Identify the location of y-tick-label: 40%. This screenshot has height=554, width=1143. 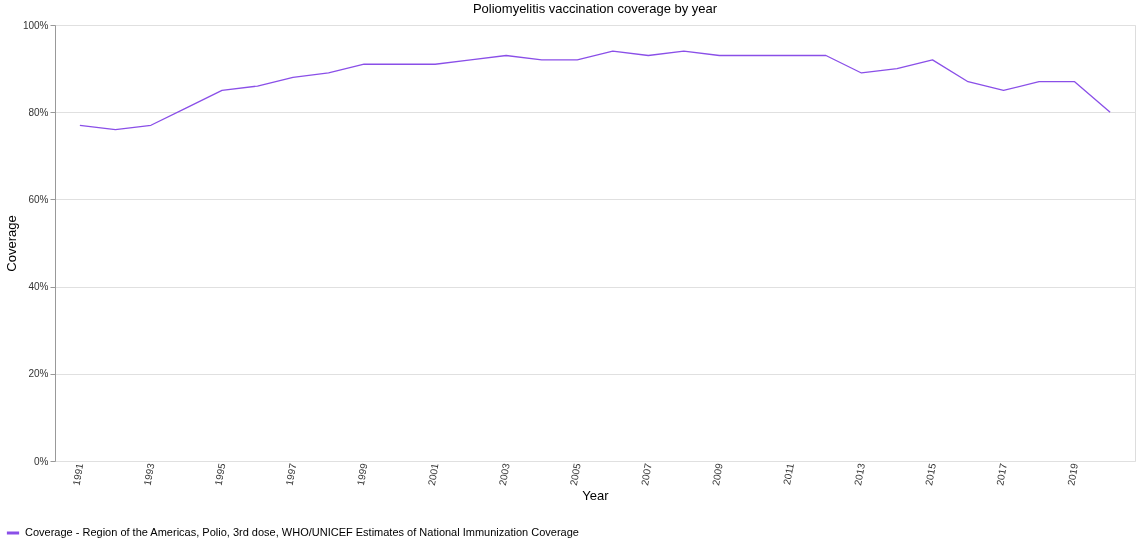
(38, 287).